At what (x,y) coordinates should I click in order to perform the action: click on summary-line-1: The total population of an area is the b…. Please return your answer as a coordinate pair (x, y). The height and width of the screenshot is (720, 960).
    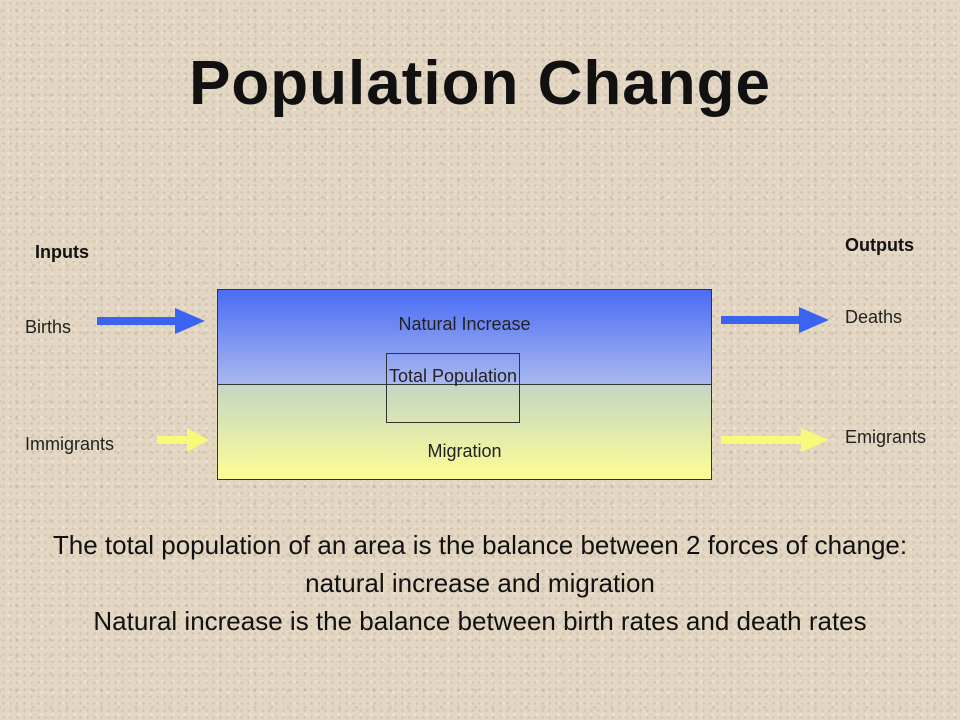
    Looking at the image, I should click on (480, 564).